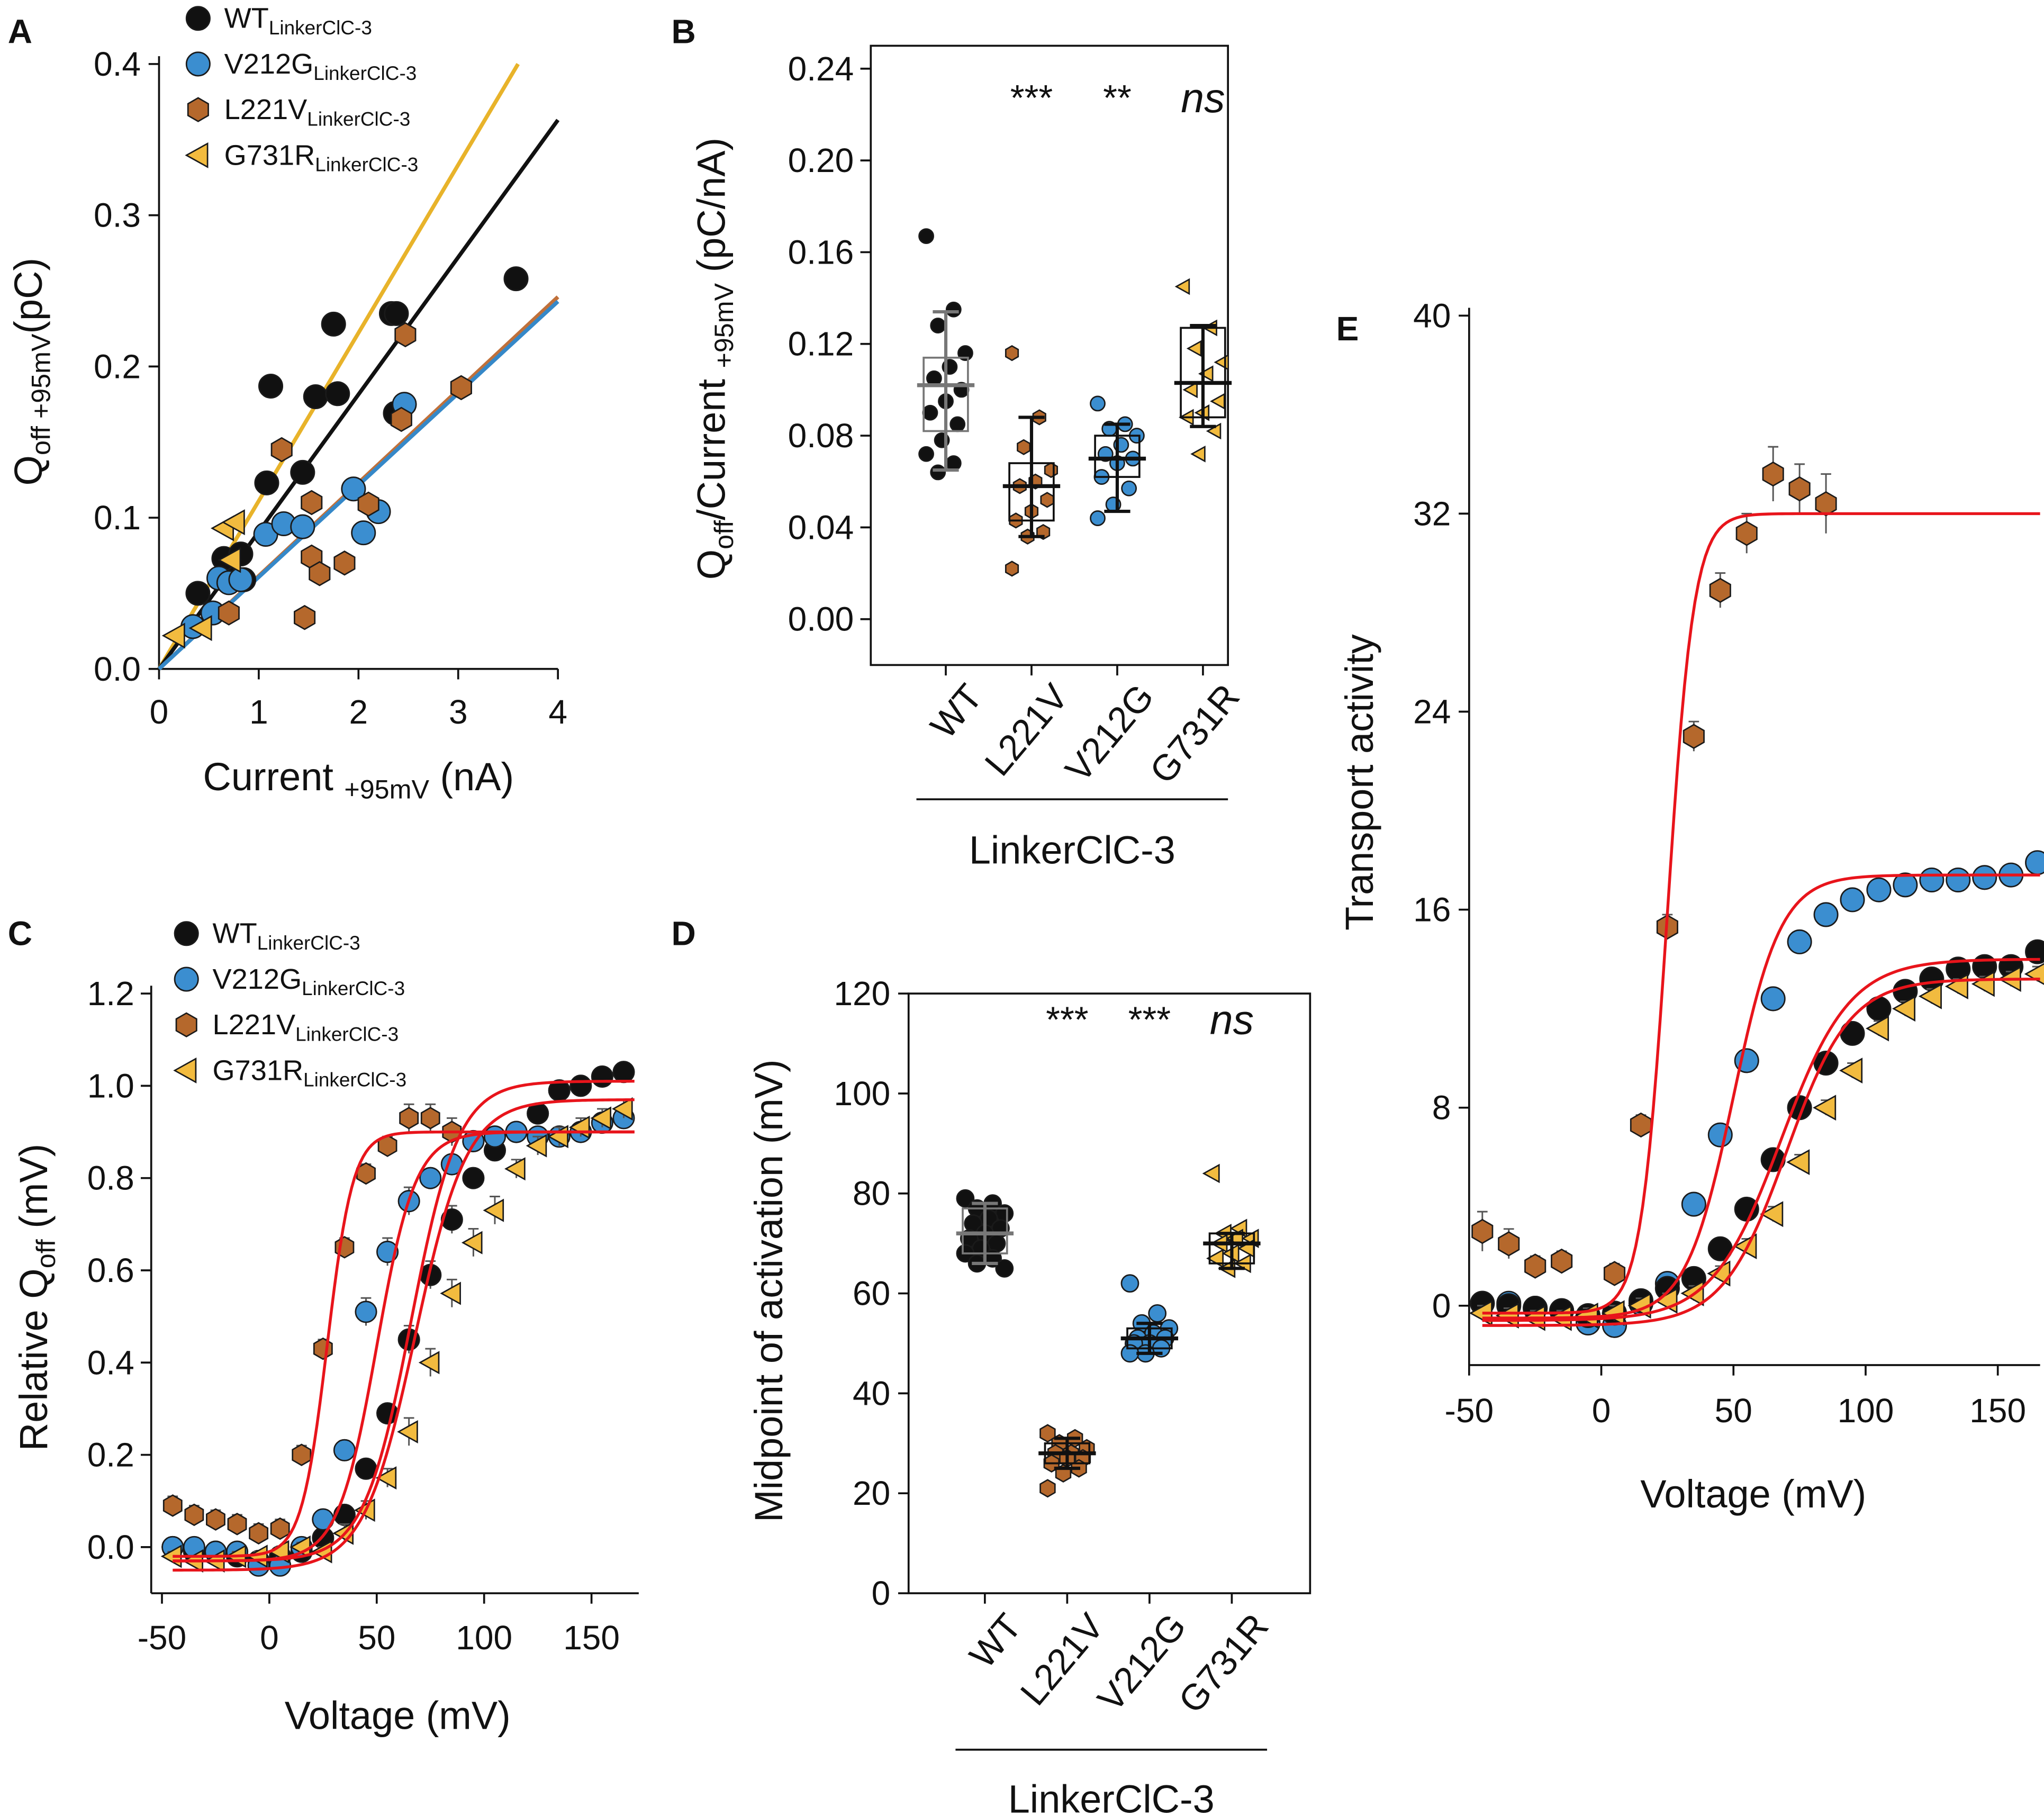  I want to click on legend-name: L221V, so click(253, 1025).